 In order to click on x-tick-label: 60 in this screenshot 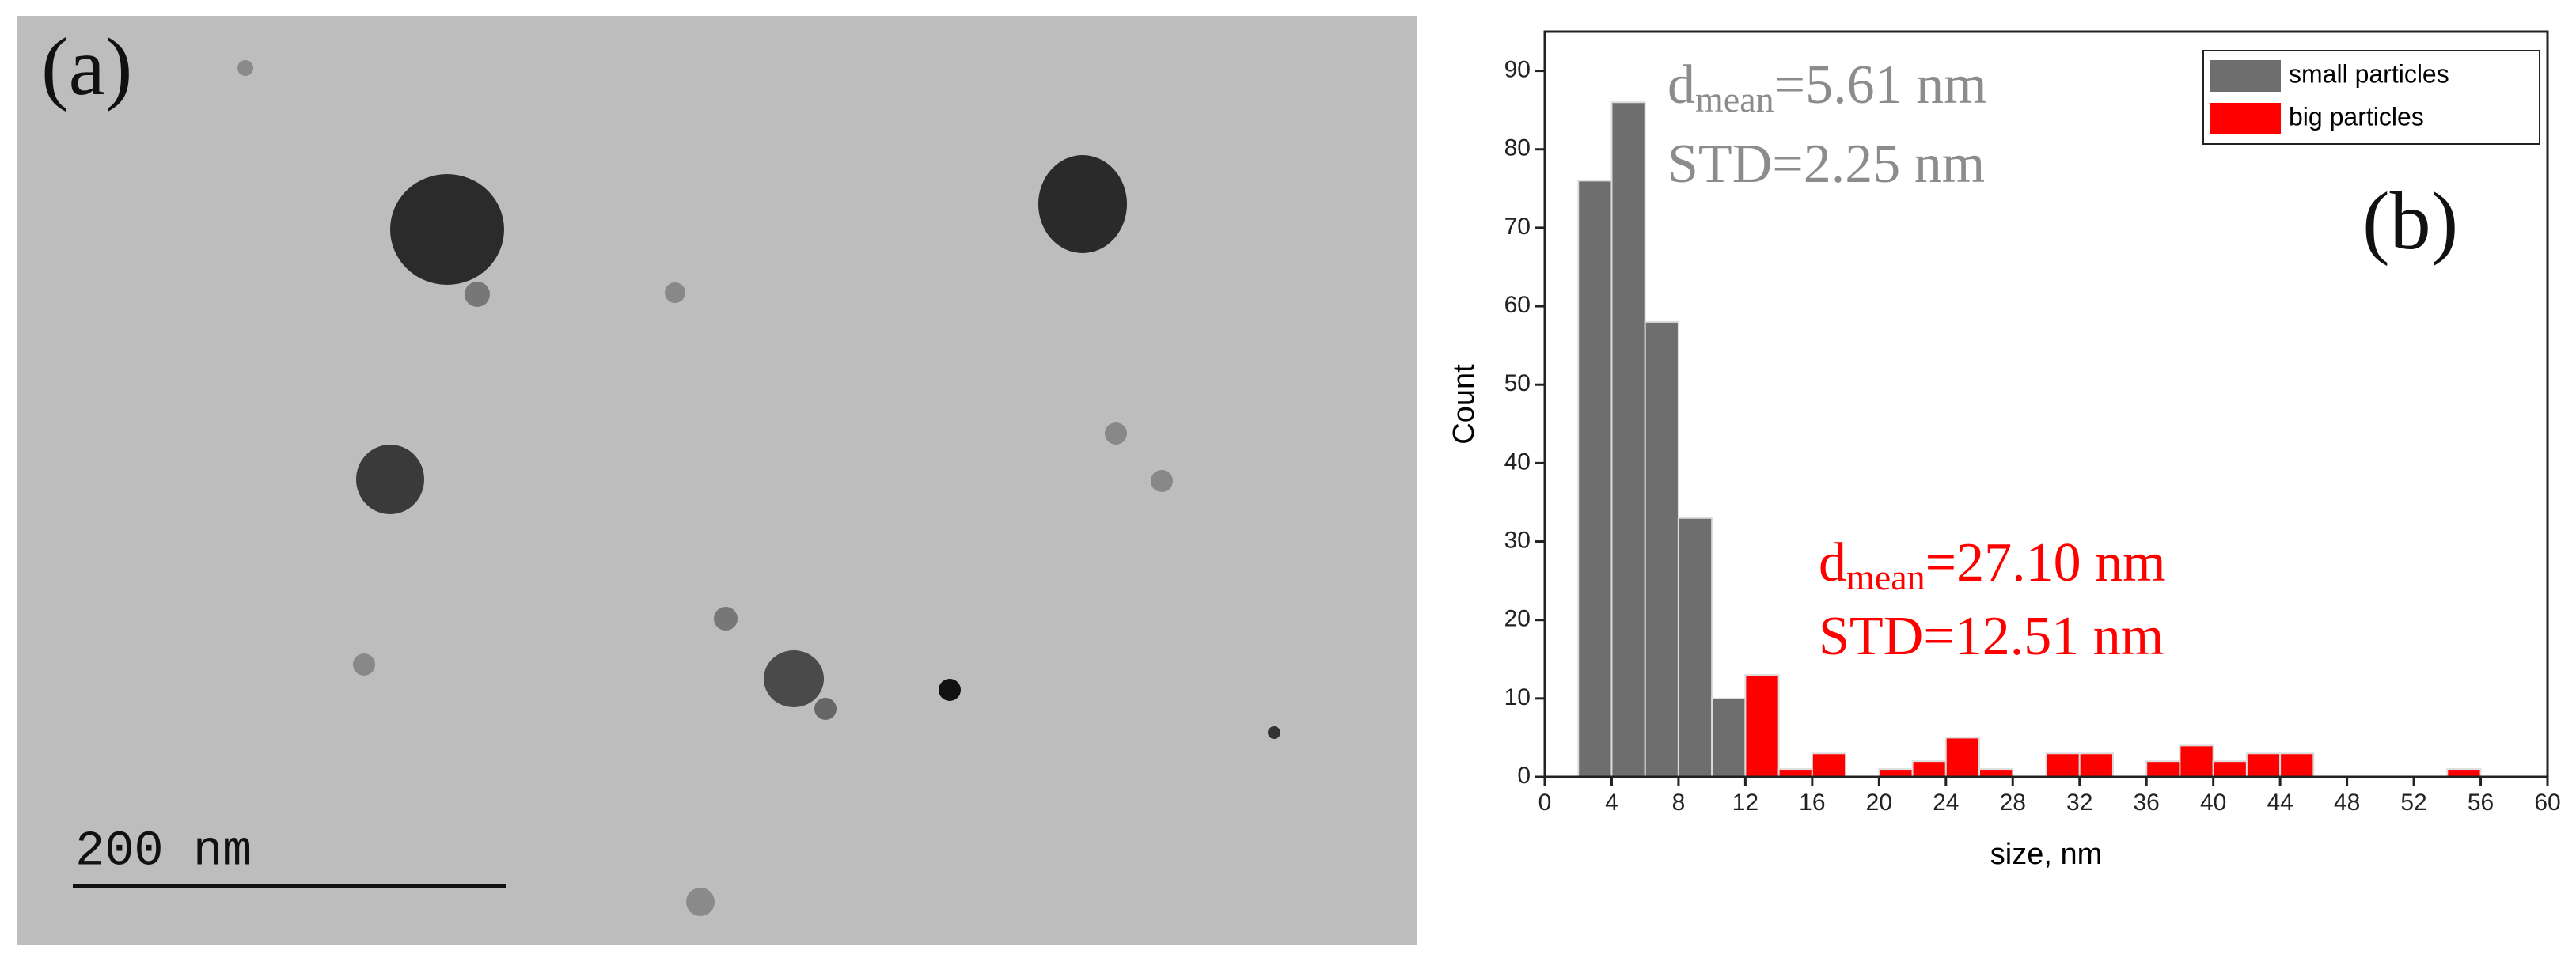, I will do `click(2547, 803)`.